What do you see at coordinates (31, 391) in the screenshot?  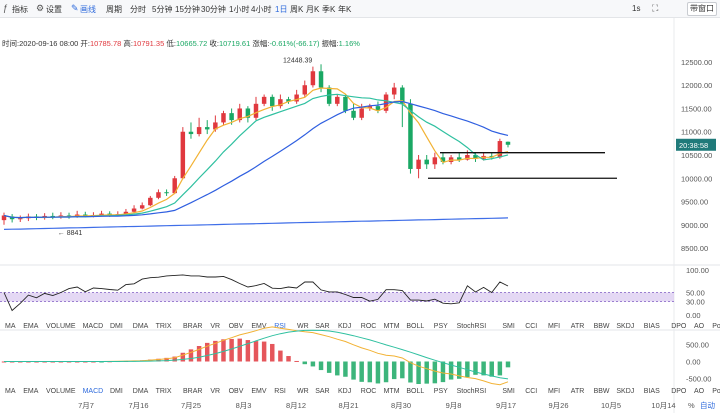 I see `indicator-tab-bottom: EMA` at bounding box center [31, 391].